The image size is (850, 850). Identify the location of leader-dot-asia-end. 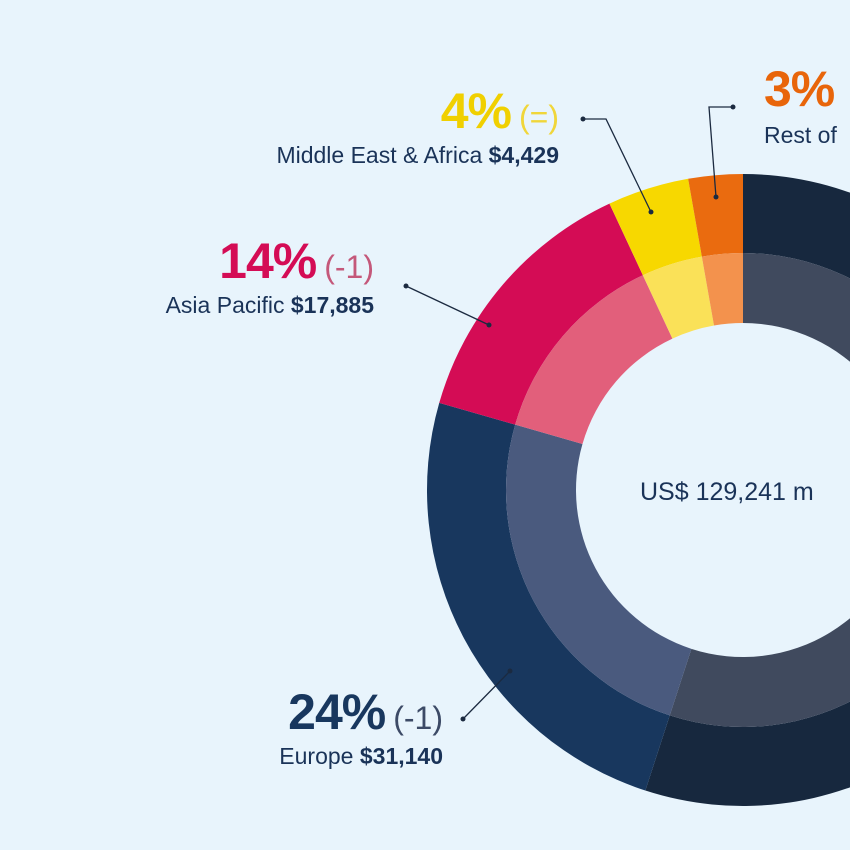
(489, 325).